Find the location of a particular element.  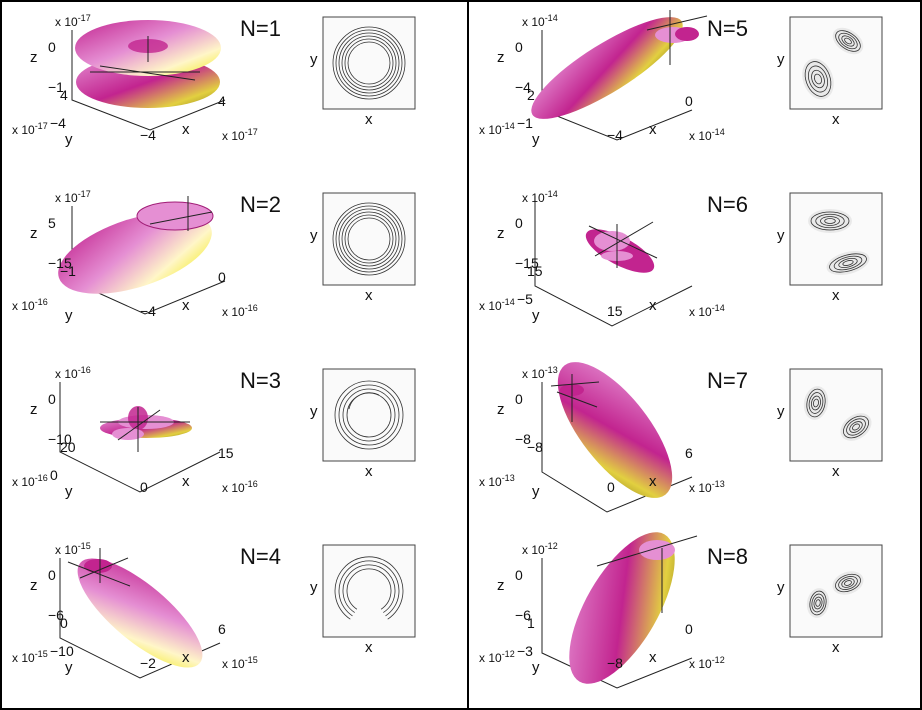

surface-plot-n6 is located at coordinates (613, 261).